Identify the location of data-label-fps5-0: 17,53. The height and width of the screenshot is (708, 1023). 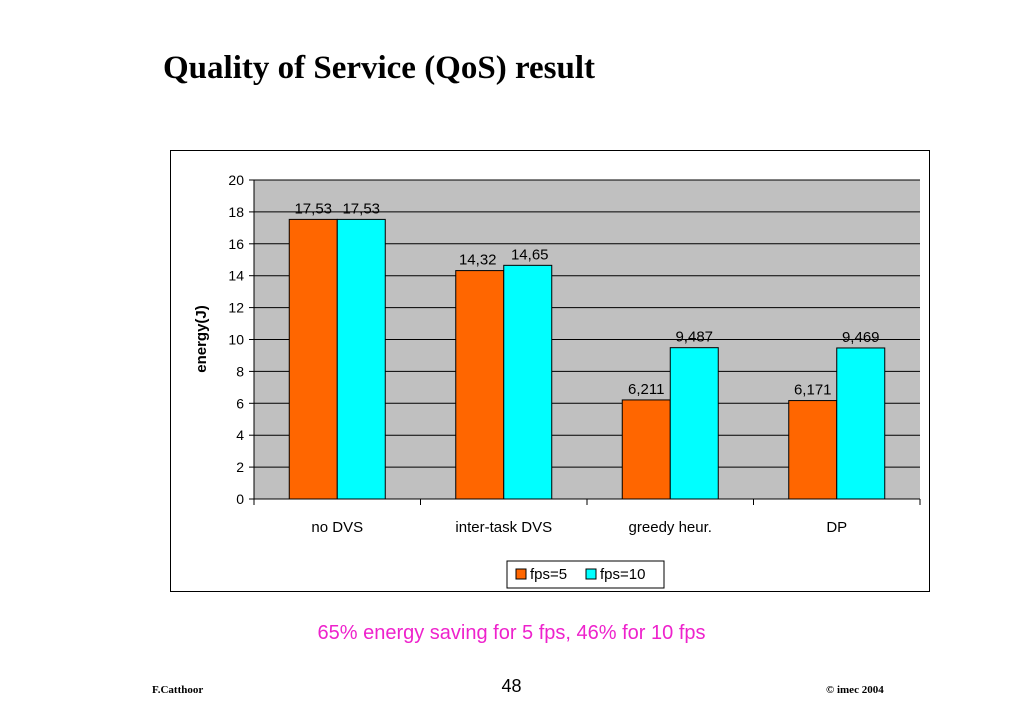
(313, 208).